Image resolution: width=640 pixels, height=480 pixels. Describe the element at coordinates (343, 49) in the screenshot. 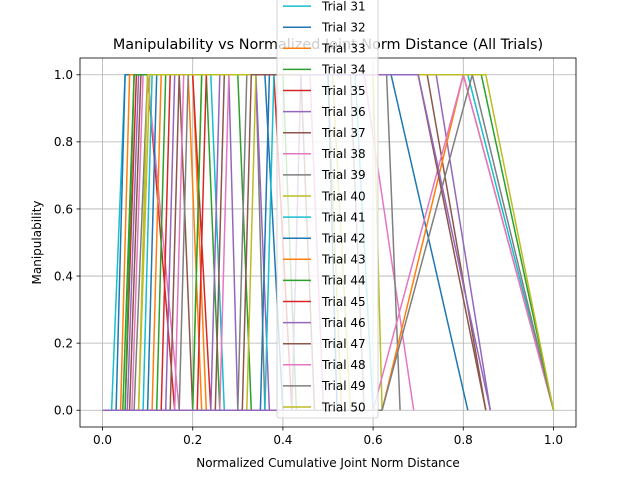

I see `legend-label: Trial 33` at that location.